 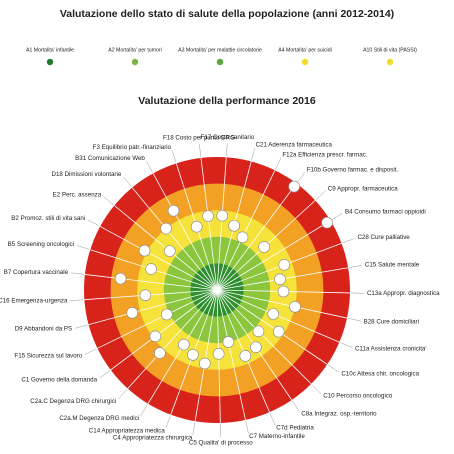 What do you see at coordinates (227, 101) in the screenshot?
I see `target-title: Valutazione della performance 2016` at bounding box center [227, 101].